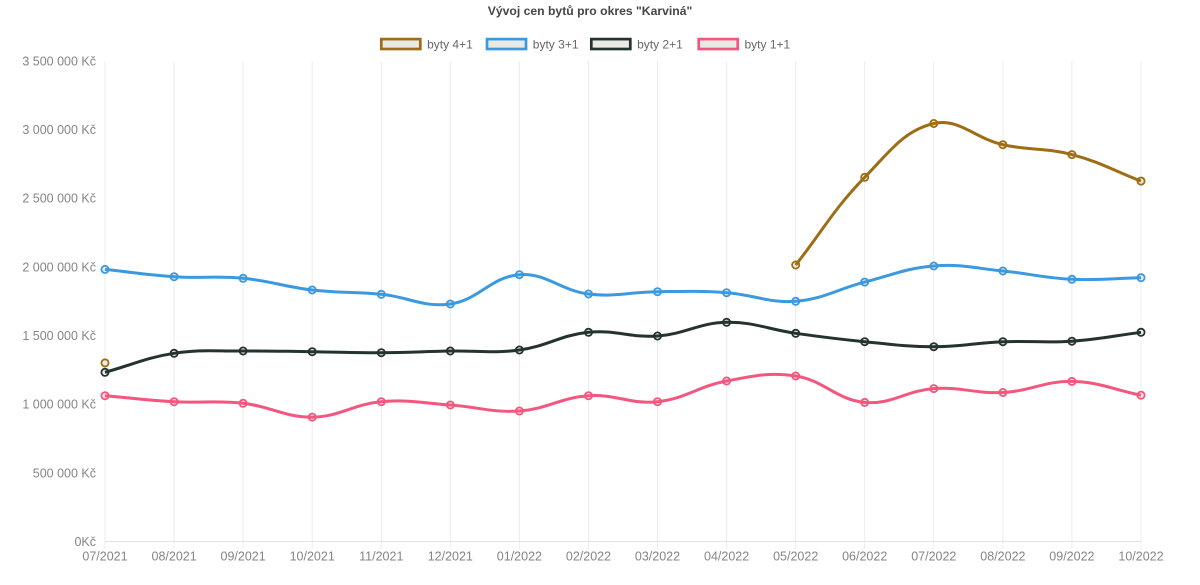 This screenshot has width=1200, height=585. I want to click on svg-text: 01/2022, so click(519, 557).